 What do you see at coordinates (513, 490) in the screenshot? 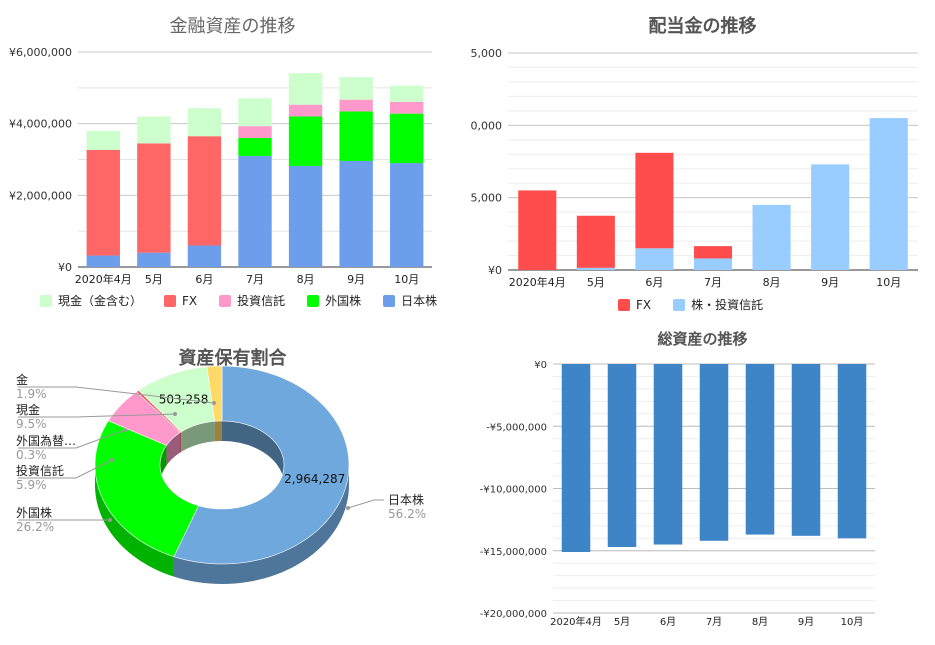
I see `y-tick-label: -¥10,000,000` at bounding box center [513, 490].